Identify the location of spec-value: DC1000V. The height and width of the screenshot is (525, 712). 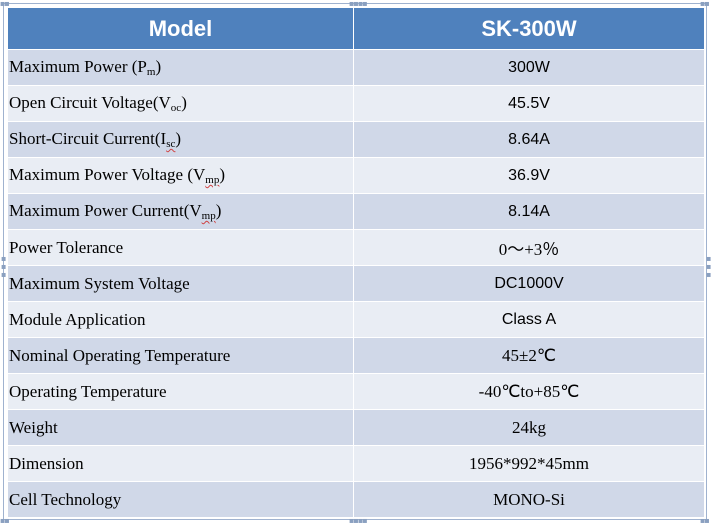
(529, 283).